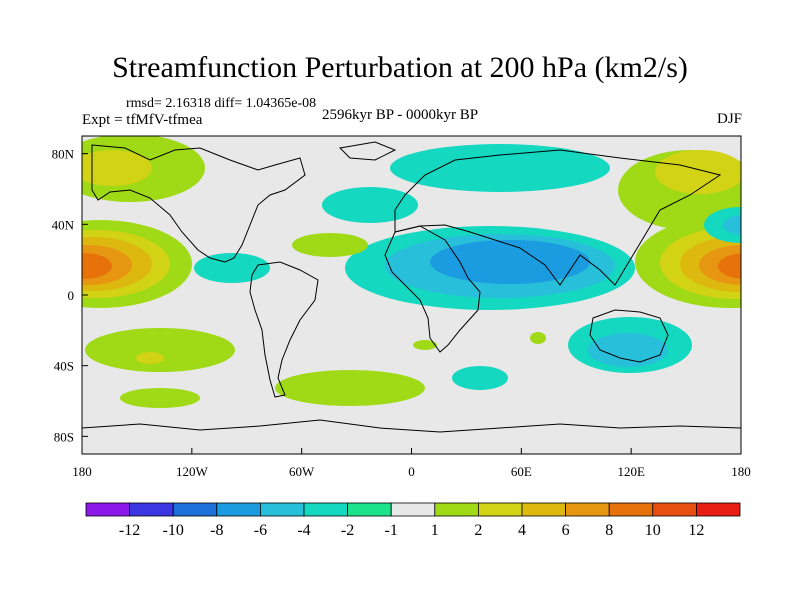 The height and width of the screenshot is (600, 800). What do you see at coordinates (63, 224) in the screenshot?
I see `lat-tick-label: 40N` at bounding box center [63, 224].